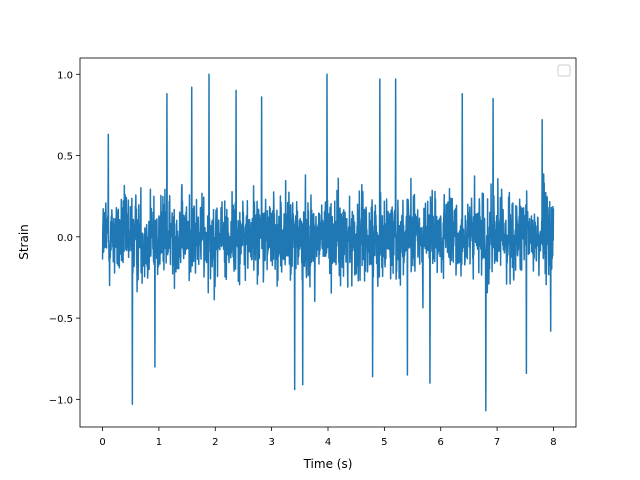  I want to click on y-tick-label: 0.5, so click(65, 157).